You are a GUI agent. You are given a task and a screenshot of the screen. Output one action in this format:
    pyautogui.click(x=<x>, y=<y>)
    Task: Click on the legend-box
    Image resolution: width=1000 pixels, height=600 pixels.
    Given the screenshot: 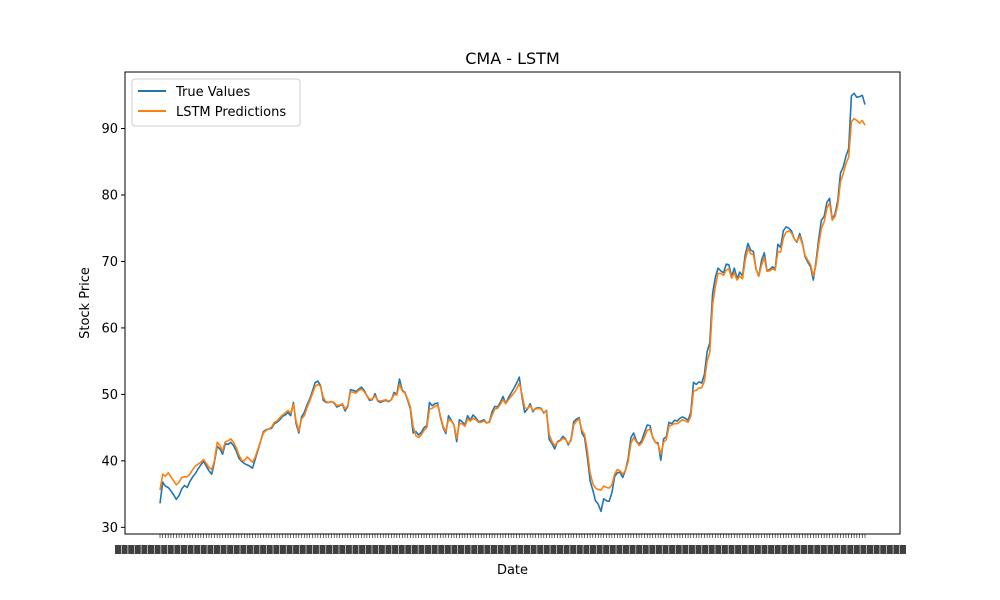 What is the action you would take?
    pyautogui.click(x=216, y=102)
    